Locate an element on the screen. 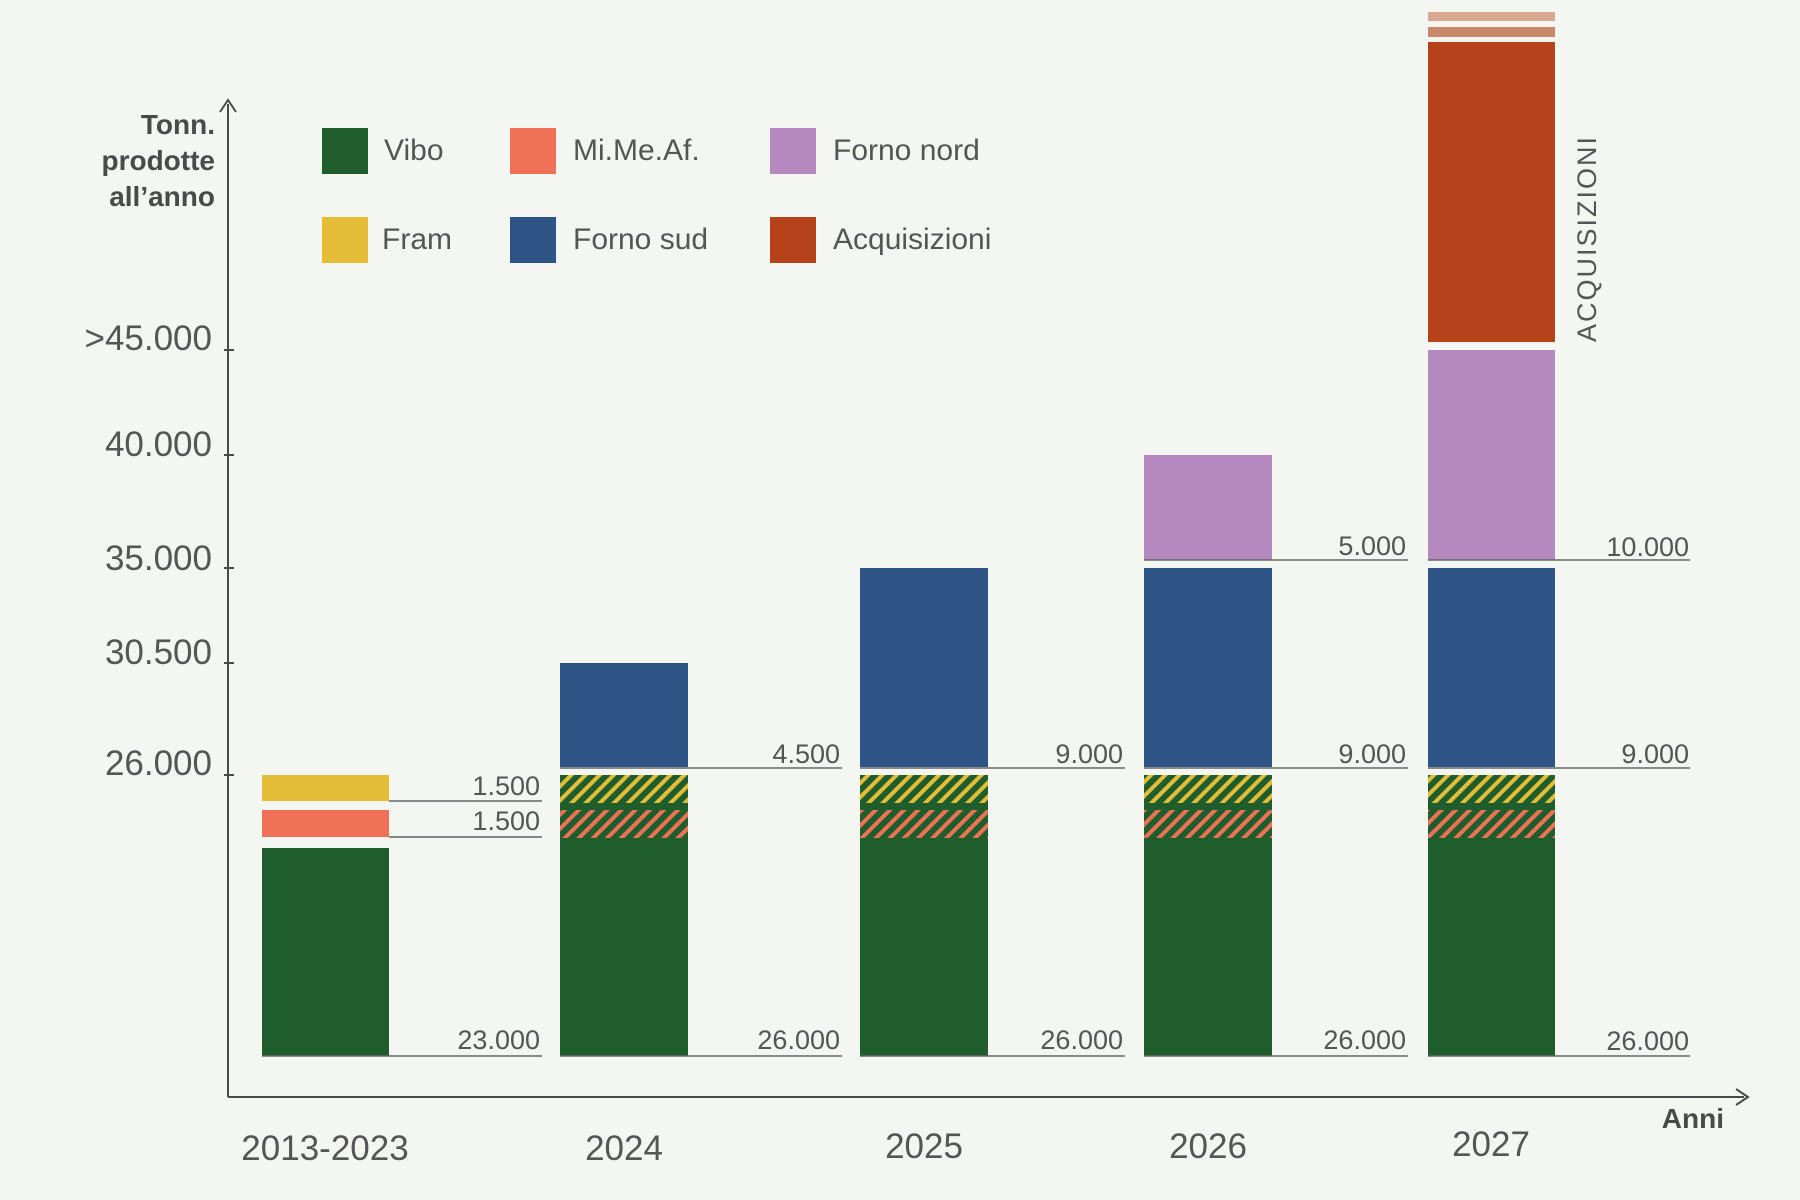  legend-item-acquisizioni: Acquisizioni is located at coordinates (880, 240).